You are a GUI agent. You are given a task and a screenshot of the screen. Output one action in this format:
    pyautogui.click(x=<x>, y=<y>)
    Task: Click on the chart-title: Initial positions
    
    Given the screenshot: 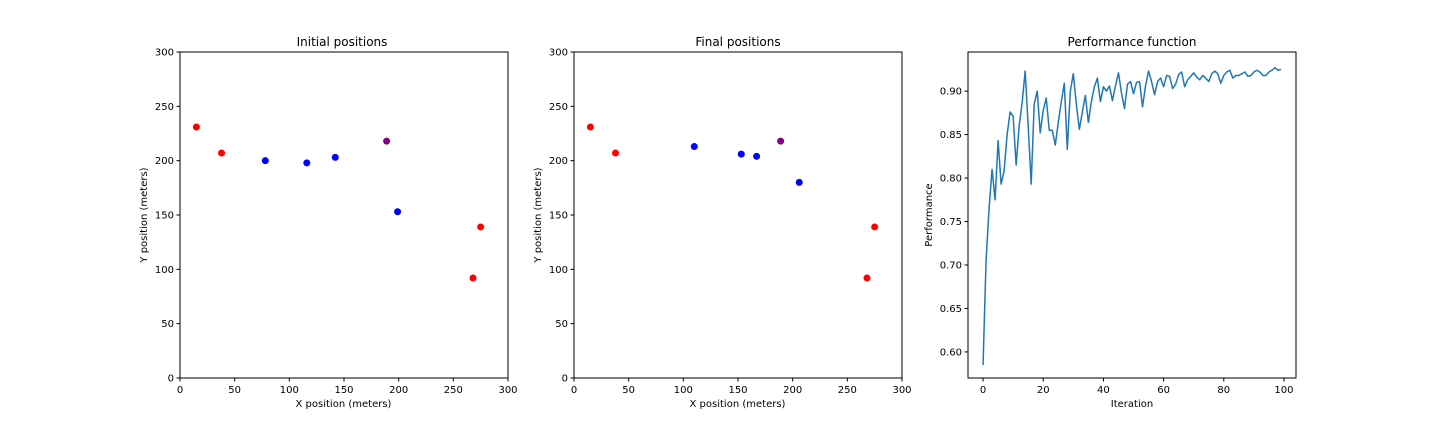 What is the action you would take?
    pyautogui.click(x=342, y=42)
    